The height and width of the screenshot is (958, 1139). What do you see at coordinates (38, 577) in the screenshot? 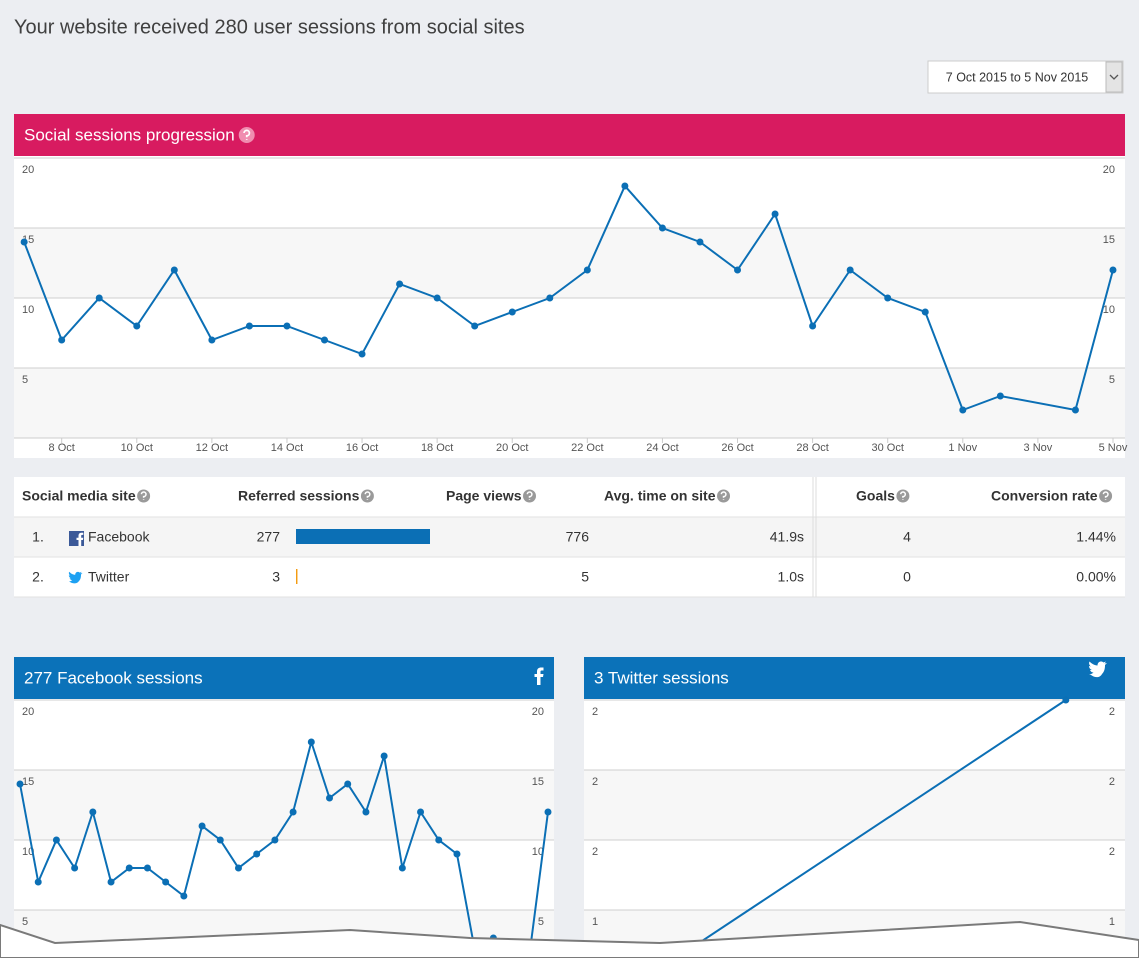
I see `rank: 2.` at bounding box center [38, 577].